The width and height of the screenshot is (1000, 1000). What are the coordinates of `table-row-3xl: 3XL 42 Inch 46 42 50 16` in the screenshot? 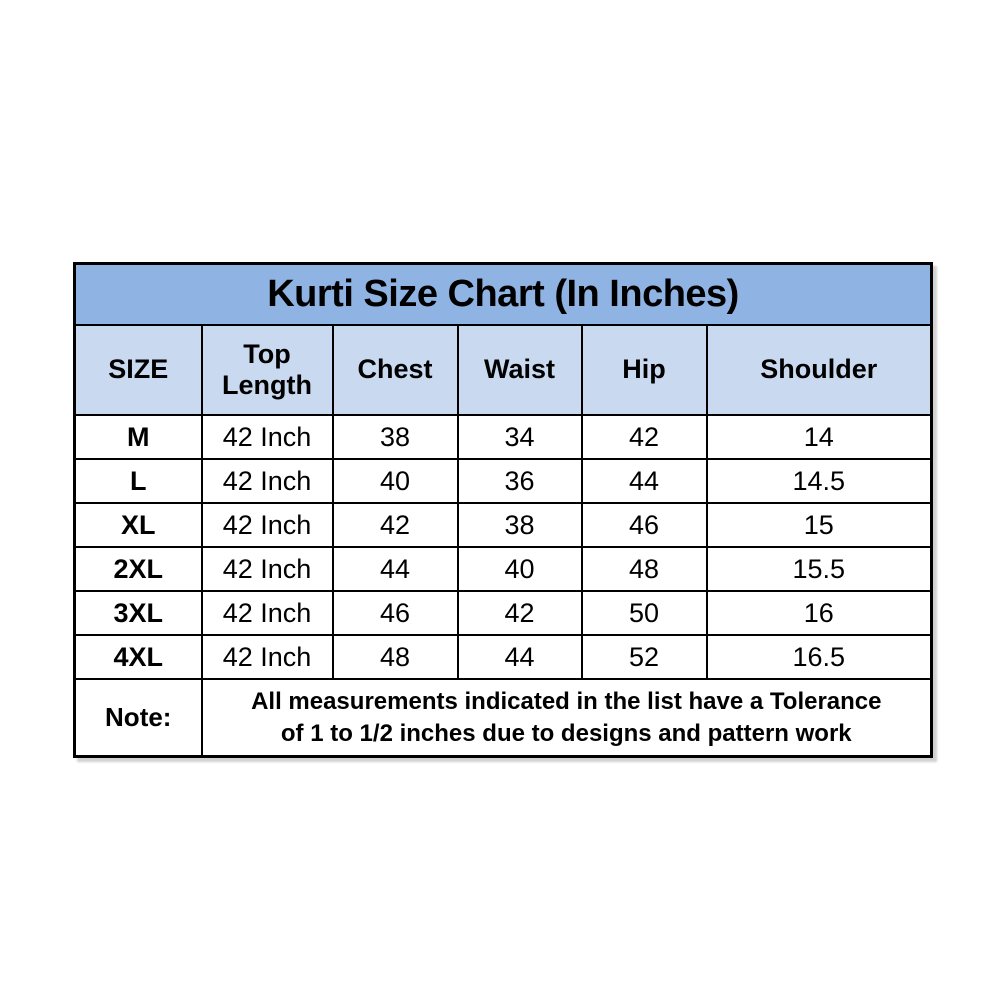 It's located at (503, 613).